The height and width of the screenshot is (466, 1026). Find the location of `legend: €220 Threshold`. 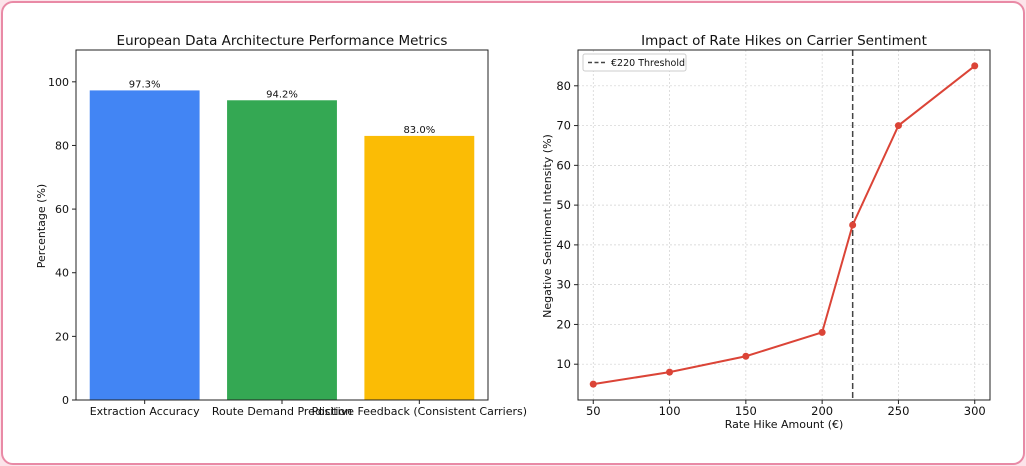

legend: €220 Threshold is located at coordinates (634, 62).